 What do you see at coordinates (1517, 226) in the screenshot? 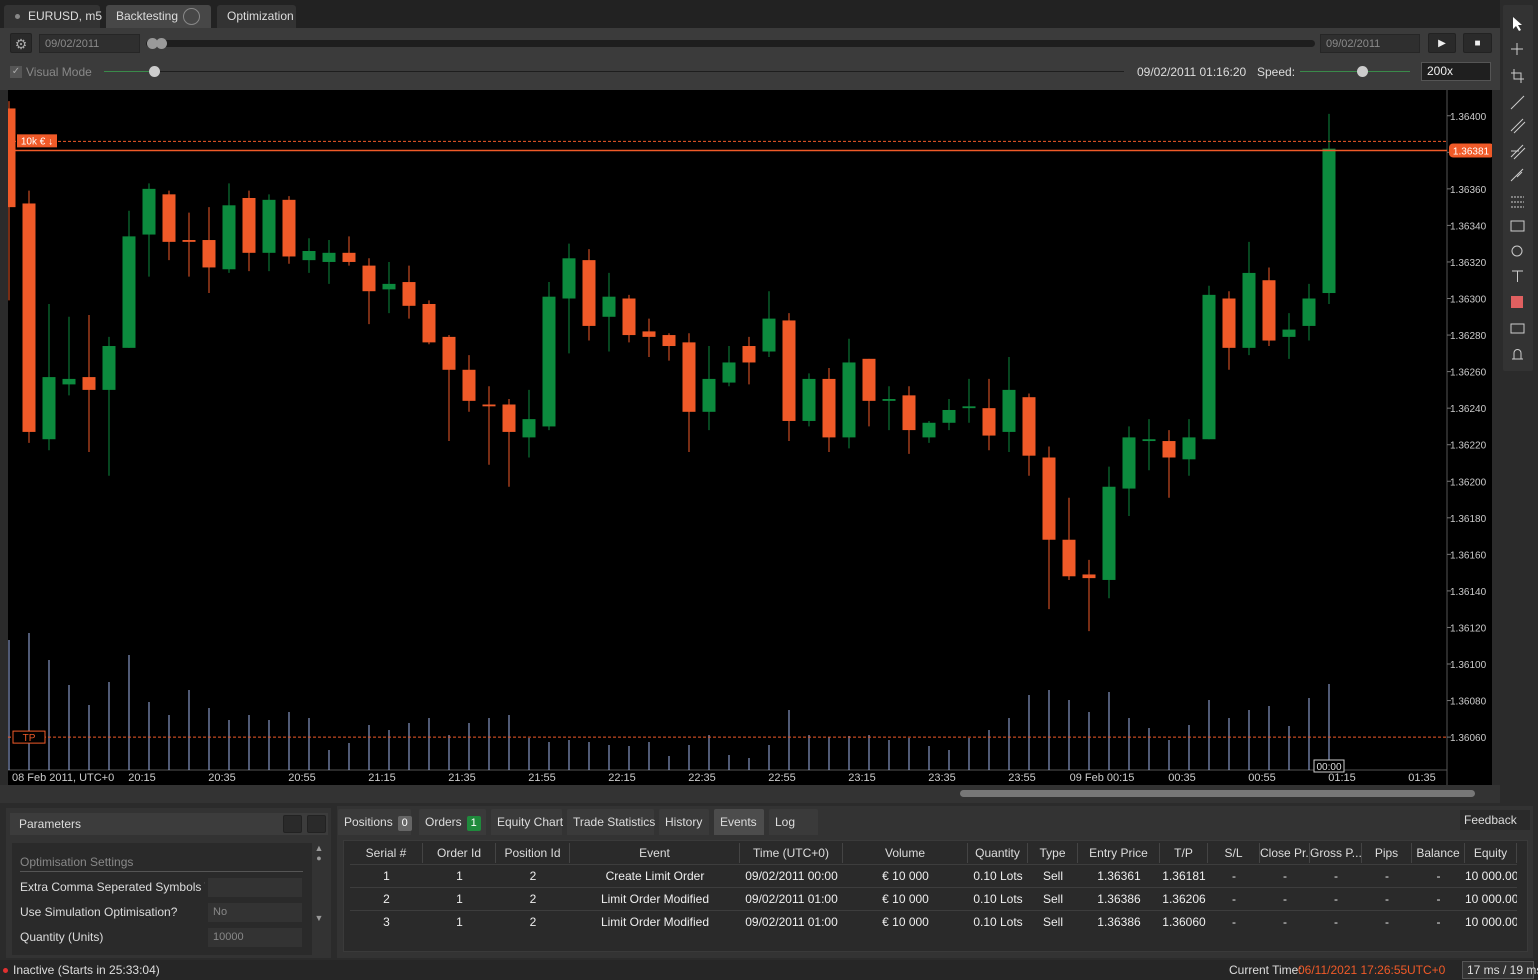
I see `rectangle-tool` at bounding box center [1517, 226].